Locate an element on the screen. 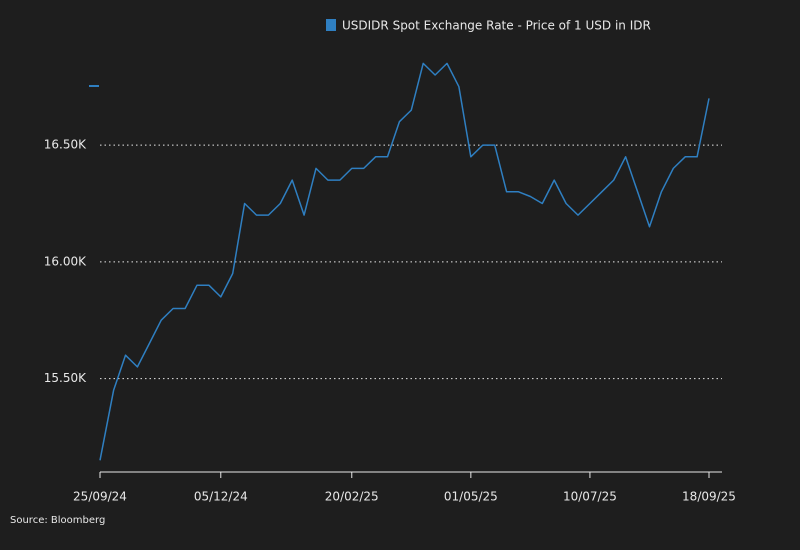 This screenshot has height=550, width=800. x-tick-label: 01/05/25 is located at coordinates (471, 497).